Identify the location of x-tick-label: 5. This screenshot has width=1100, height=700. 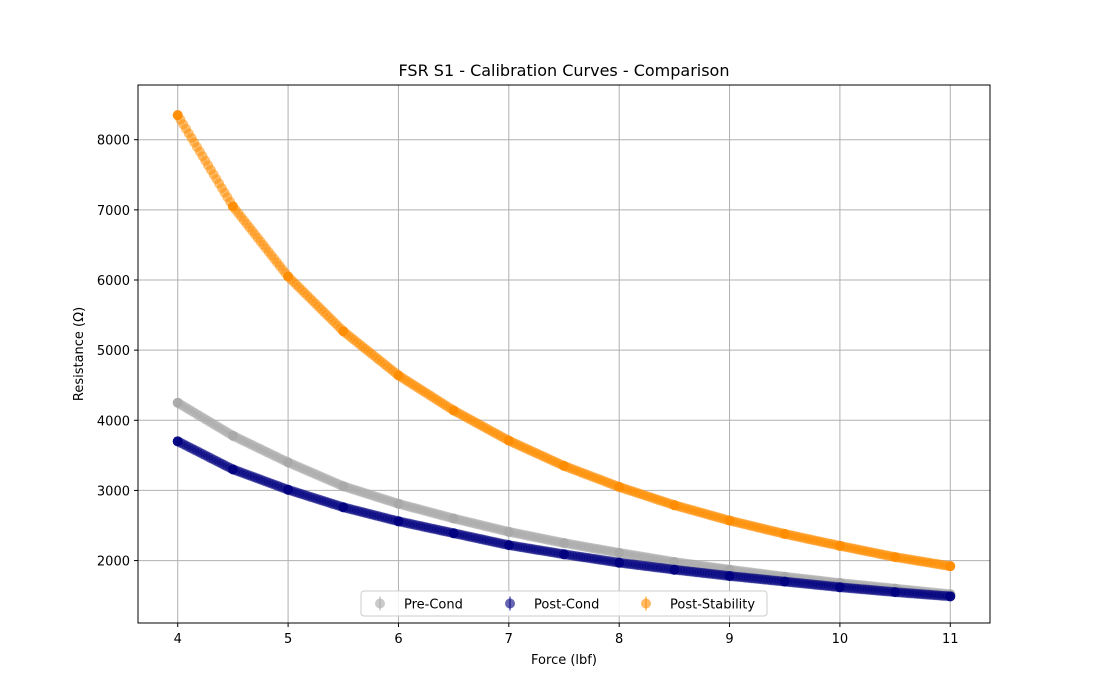
(288, 639).